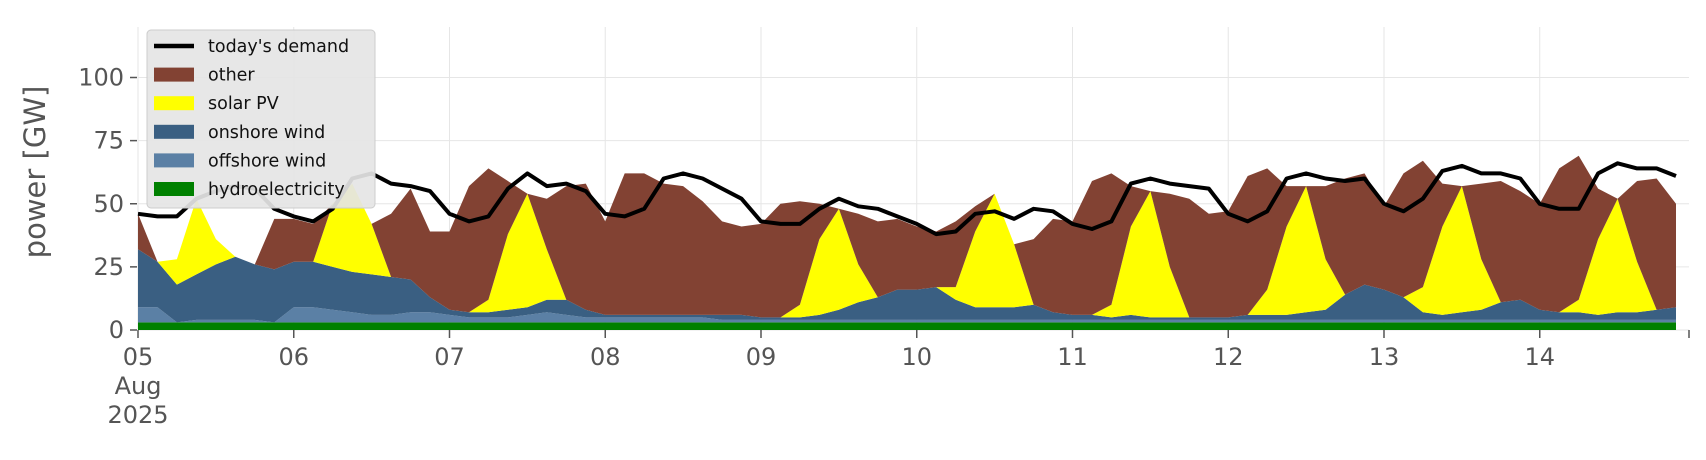 The width and height of the screenshot is (1706, 460). I want to click on legend-label: today's demand, so click(278, 47).